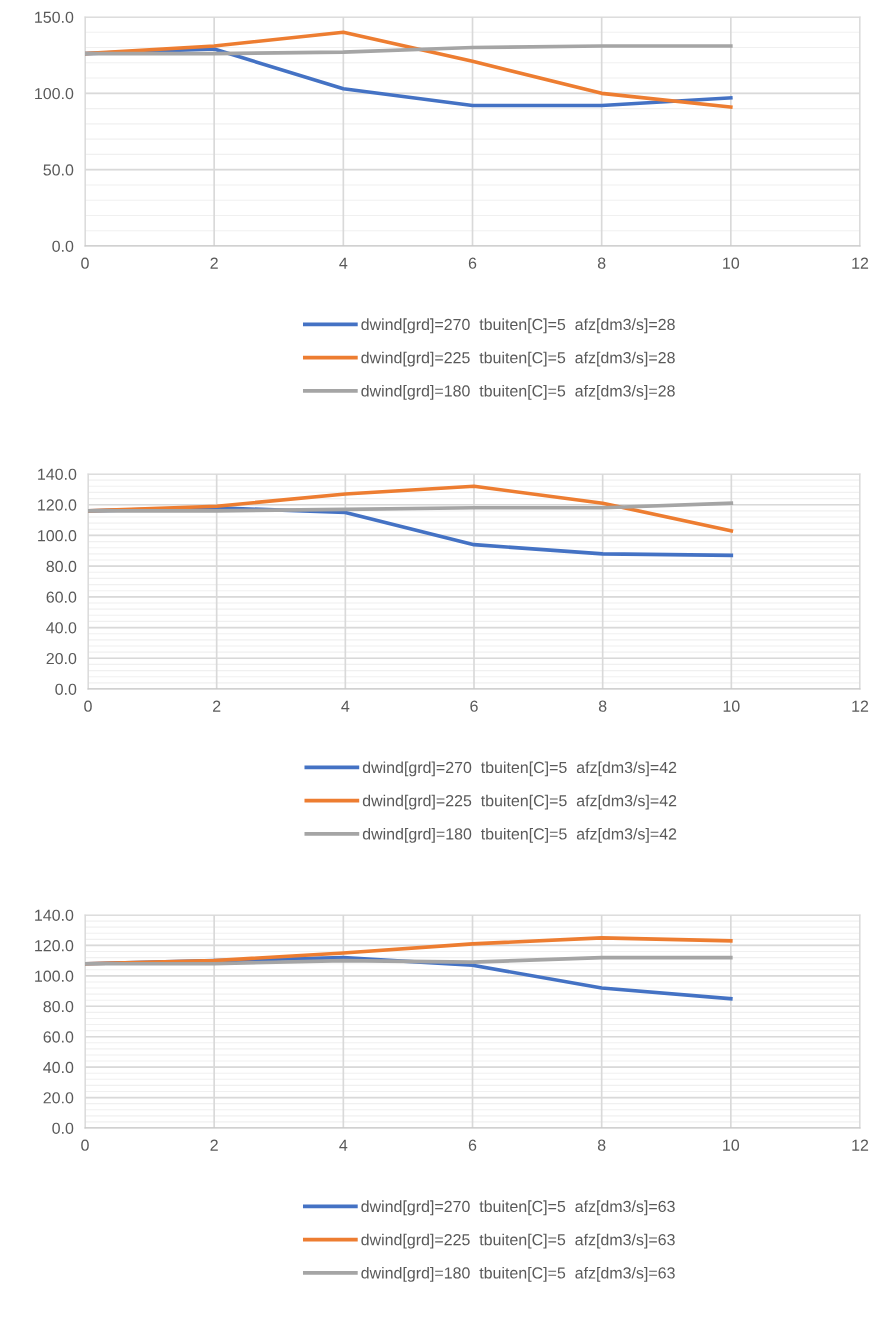  What do you see at coordinates (518, 392) in the screenshot?
I see `legend-label: dwind[grd]=180 tbuiten[C]=5 afz[dm3/s]=28` at bounding box center [518, 392].